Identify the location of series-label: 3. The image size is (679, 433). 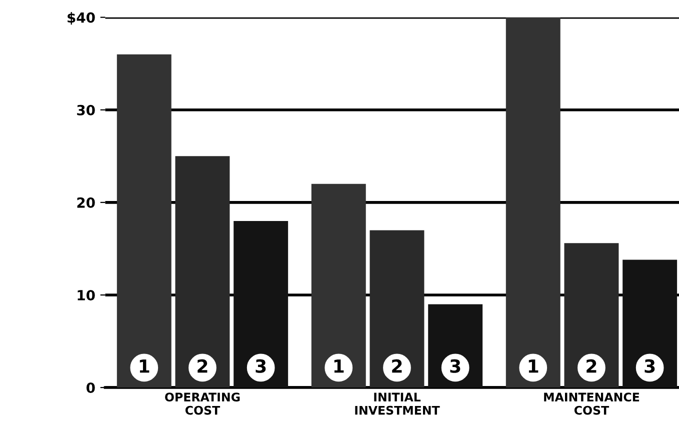
(261, 366).